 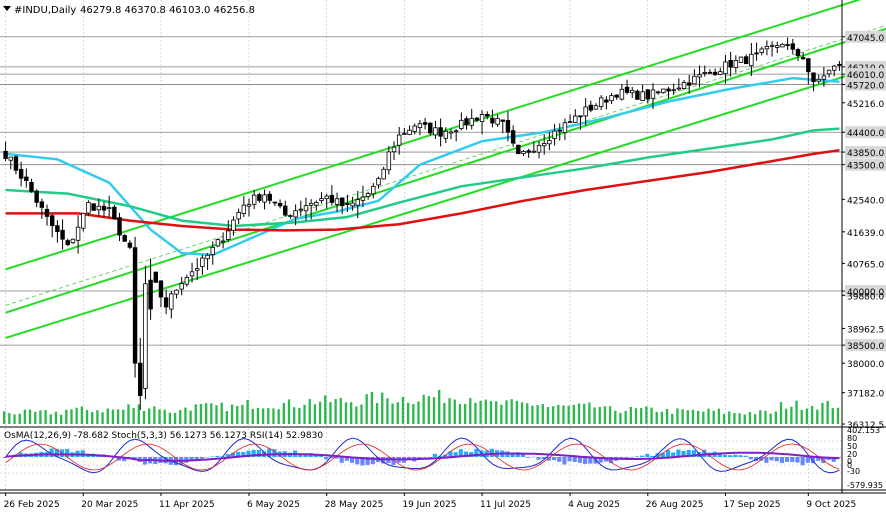 What do you see at coordinates (7, 8) in the screenshot?
I see `caret-down-icon` at bounding box center [7, 8].